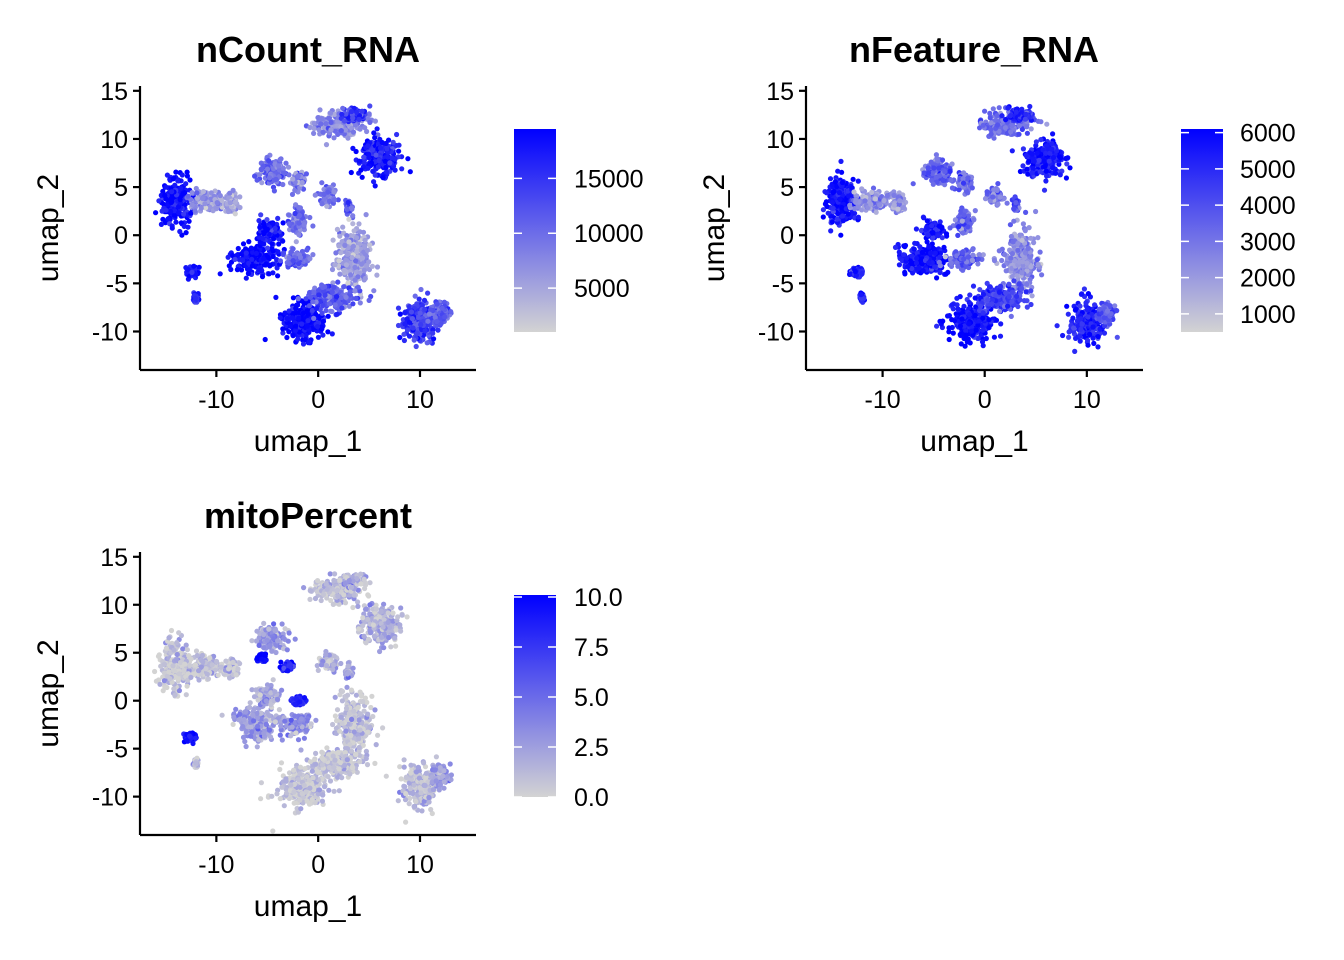 The width and height of the screenshot is (1344, 960). Describe the element at coordinates (318, 400) in the screenshot. I see `x-tick-label: 0` at that location.